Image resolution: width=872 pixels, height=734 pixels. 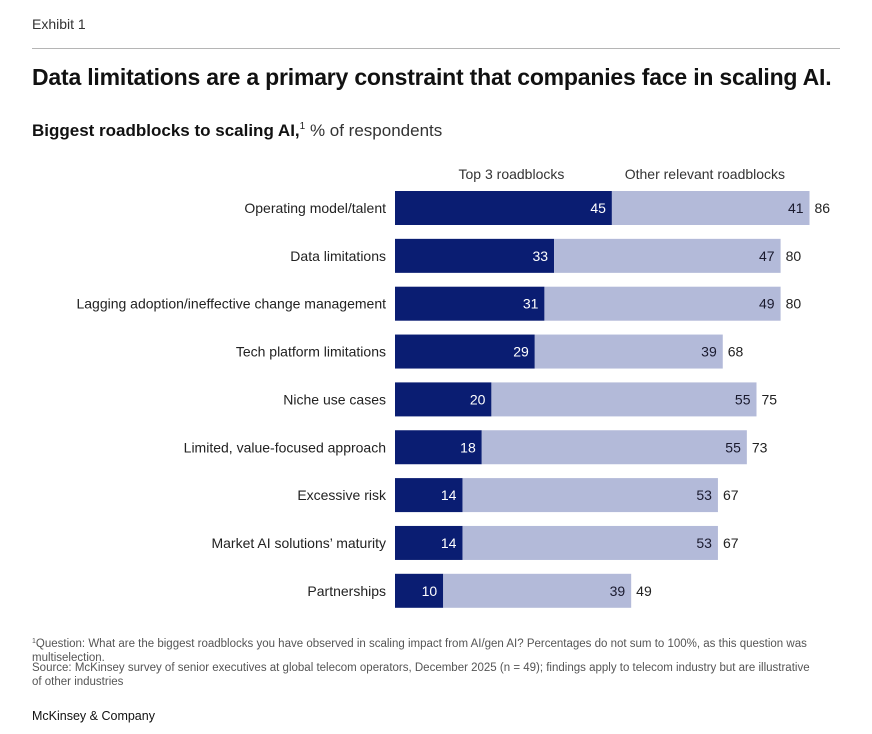 I want to click on value-label-top3: 18, so click(x=468, y=447).